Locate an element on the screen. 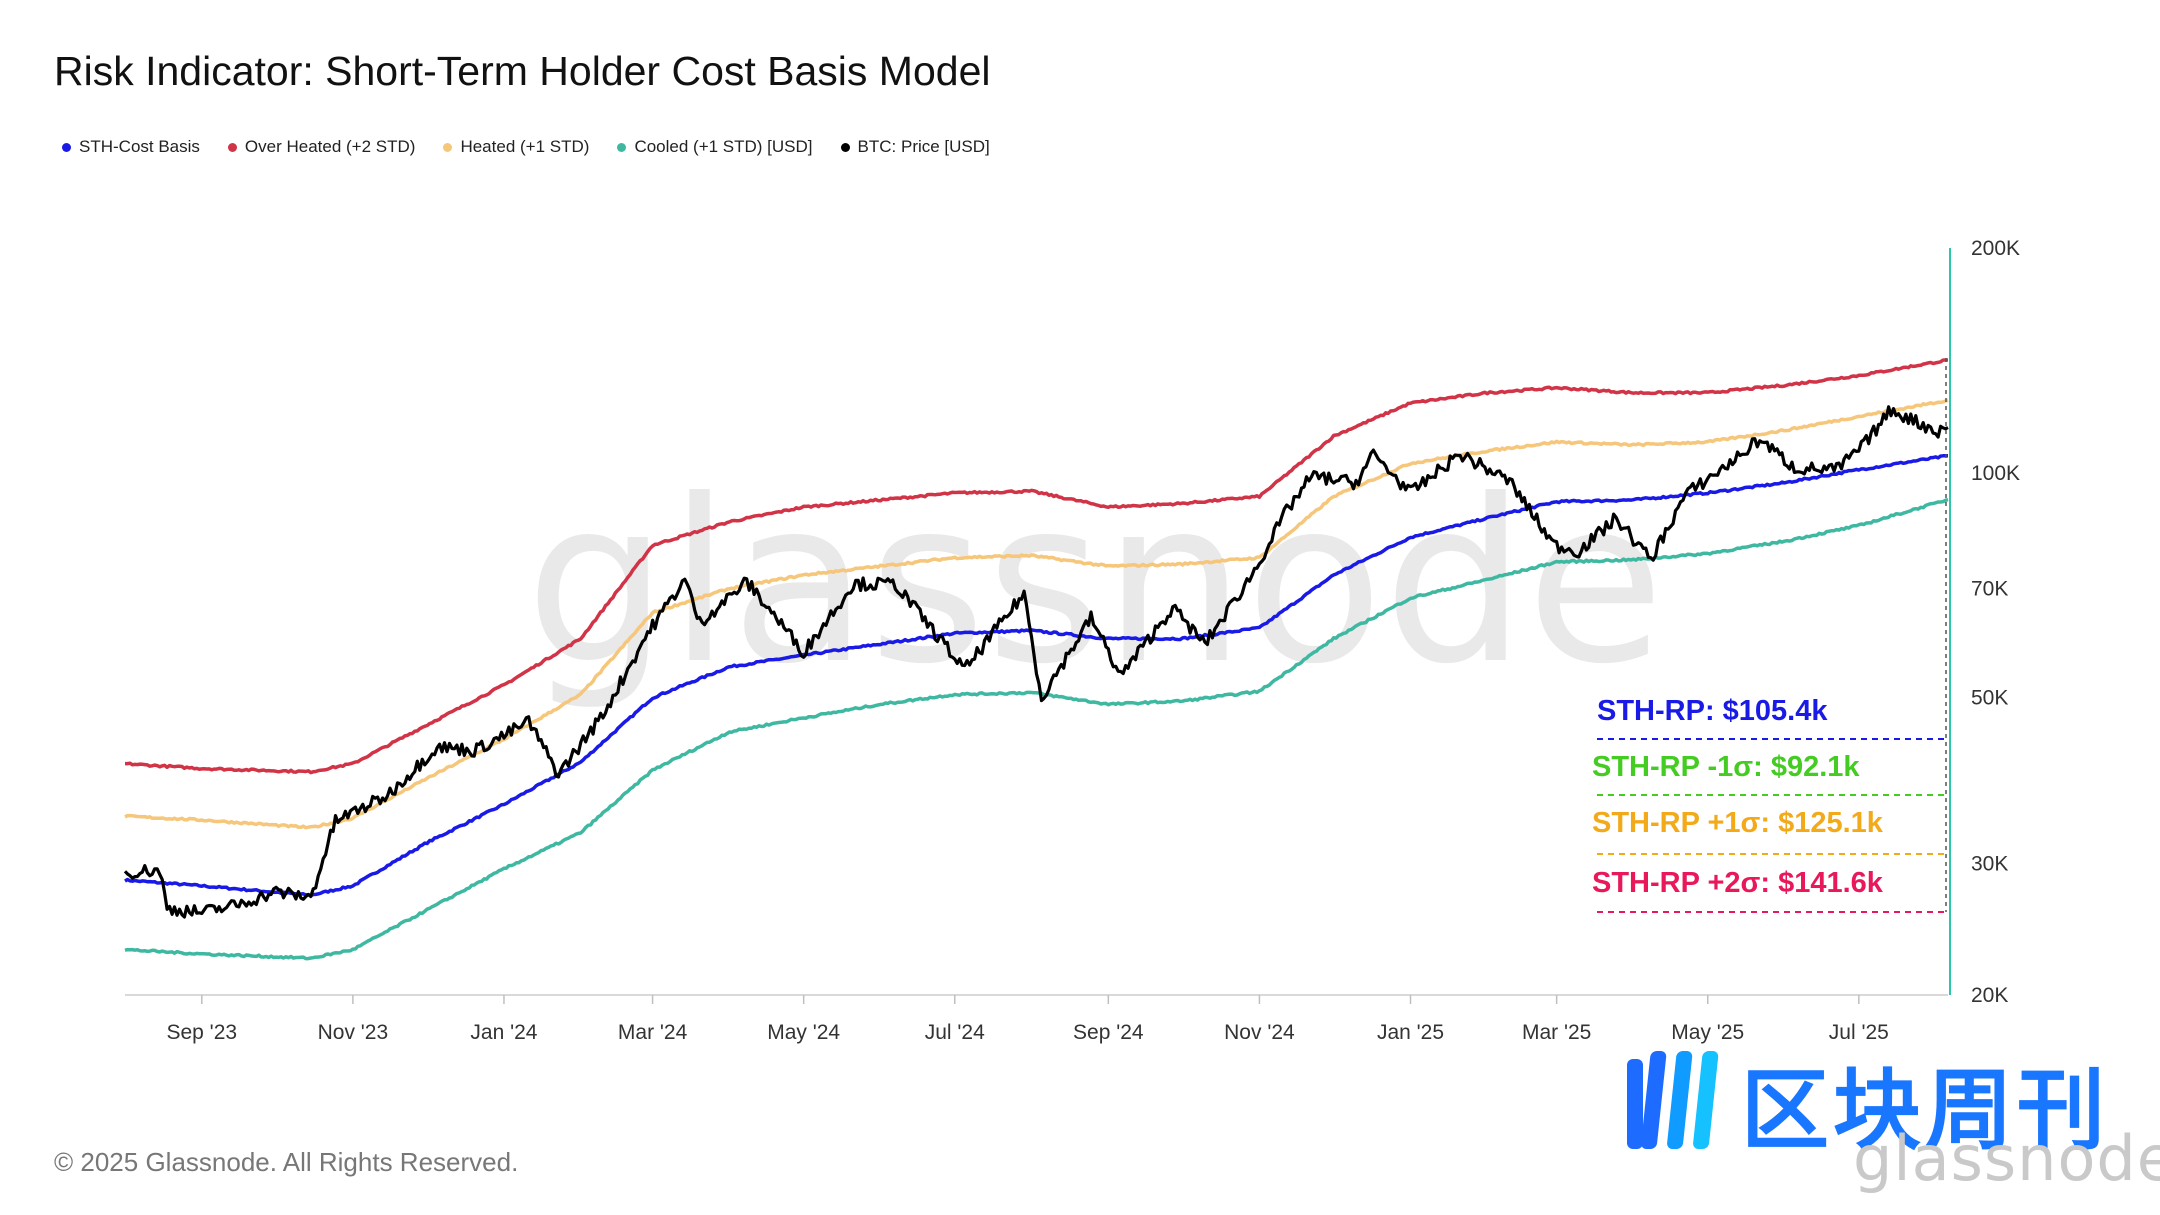  annotation-label: STH-RP: $105.4k is located at coordinates (1712, 711).